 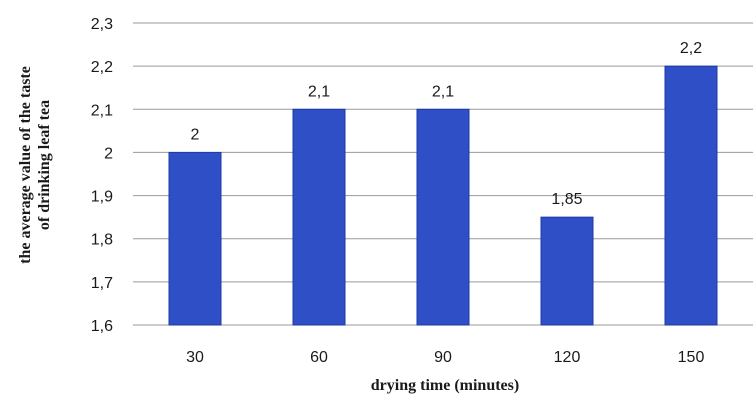 What do you see at coordinates (102, 175) in the screenshot?
I see `y-axis-ticks: 1,6 1,7 1,8 1,9 2 2,1 2,2 2,3` at bounding box center [102, 175].